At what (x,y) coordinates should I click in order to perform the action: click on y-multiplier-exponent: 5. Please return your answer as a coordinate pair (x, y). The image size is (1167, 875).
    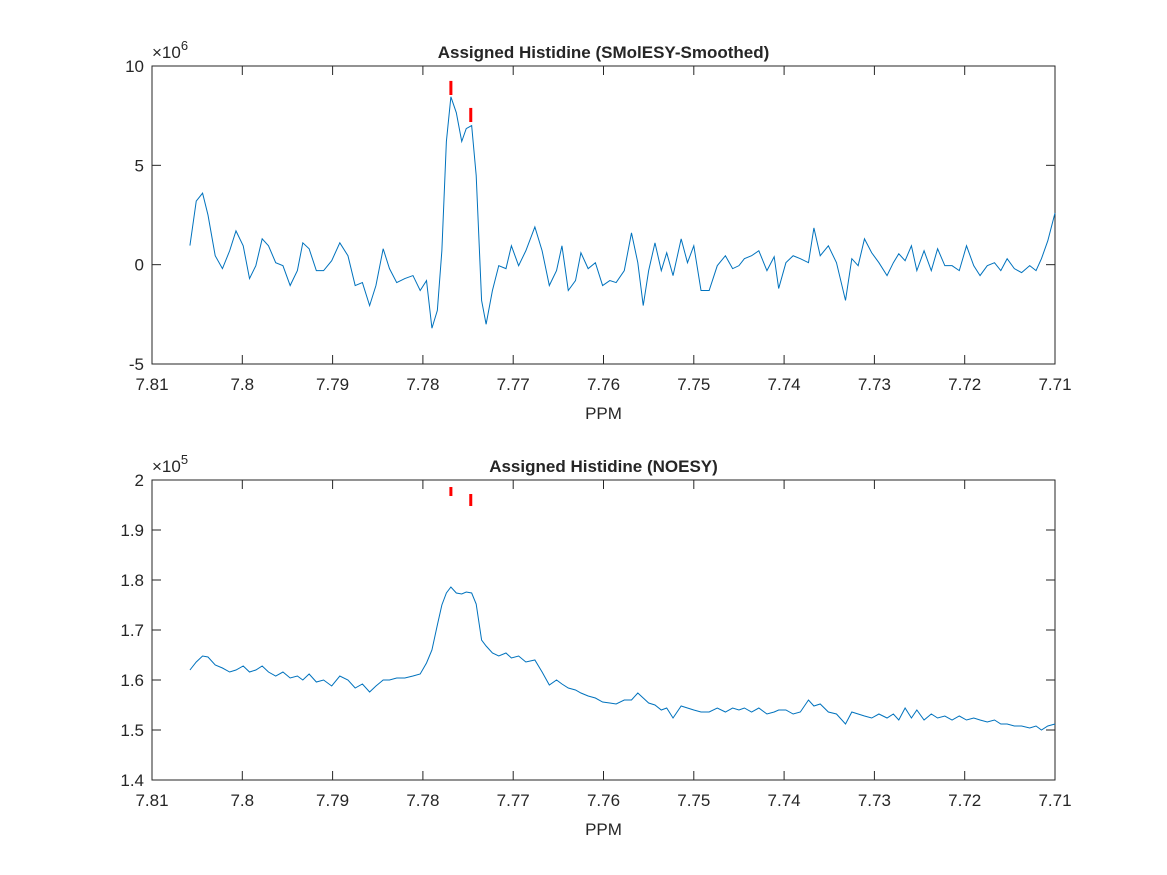
    Looking at the image, I should click on (184, 459).